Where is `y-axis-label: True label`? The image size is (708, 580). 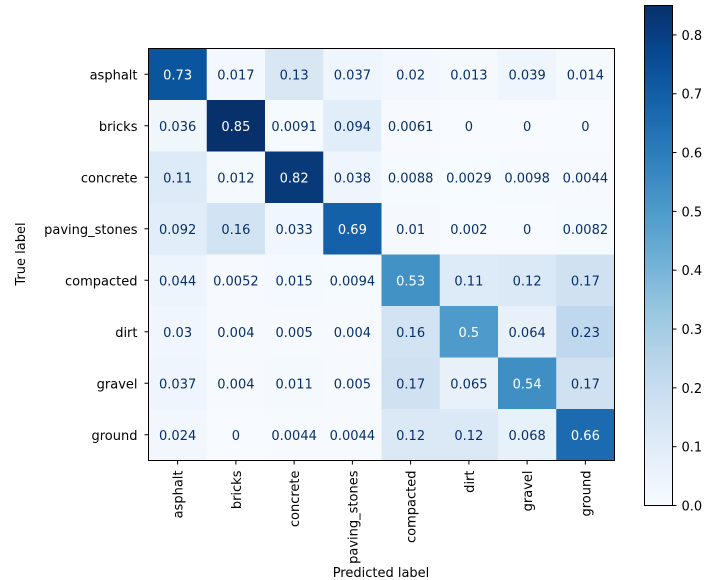
y-axis-label: True label is located at coordinates (21, 254).